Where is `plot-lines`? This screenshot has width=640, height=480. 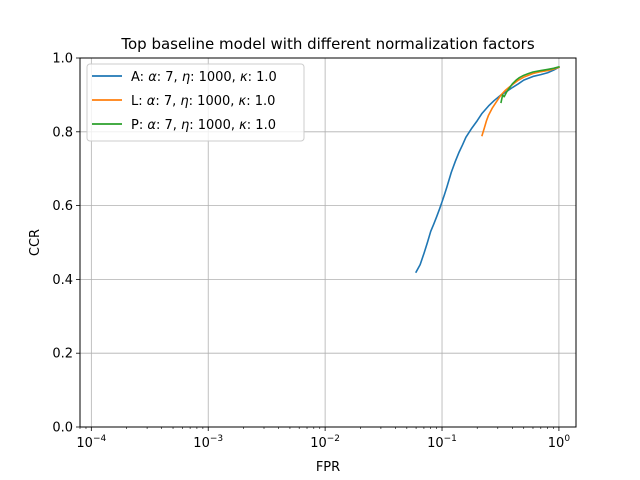
plot-lines is located at coordinates (488, 169).